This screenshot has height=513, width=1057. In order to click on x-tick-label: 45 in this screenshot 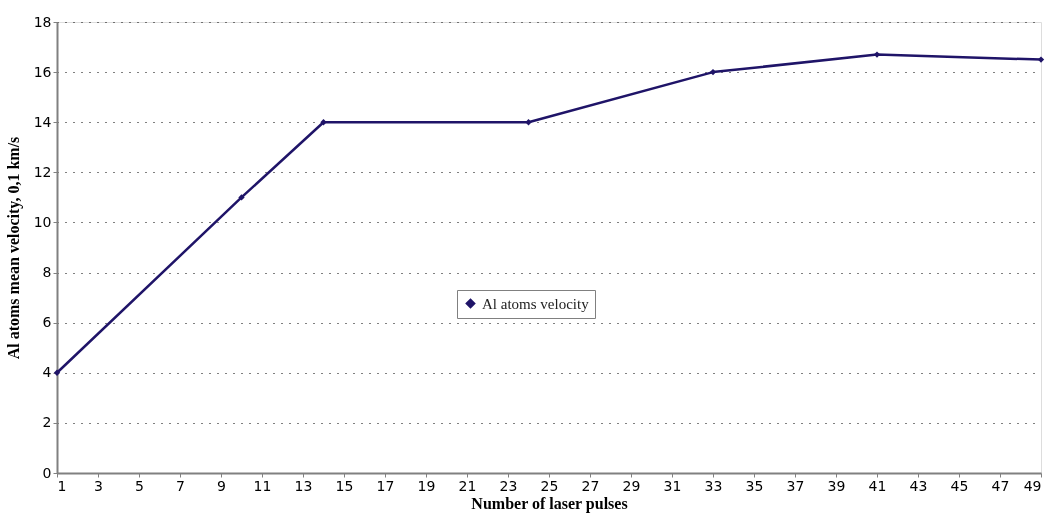, I will do `click(959, 485)`.